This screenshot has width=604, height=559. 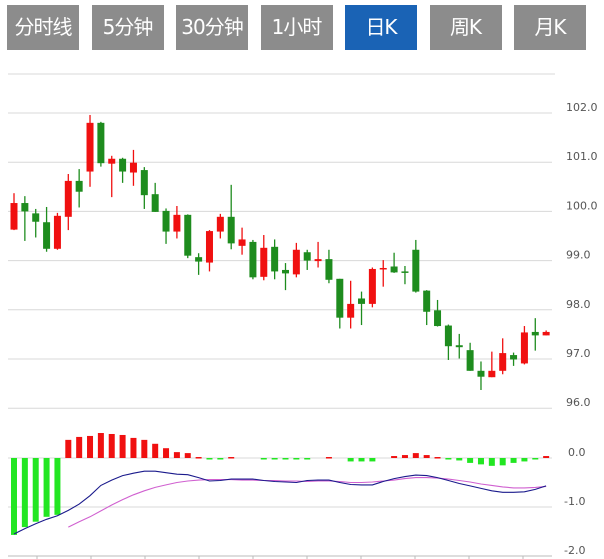 What do you see at coordinates (550, 27) in the screenshot?
I see `tab-6: 月K` at bounding box center [550, 27].